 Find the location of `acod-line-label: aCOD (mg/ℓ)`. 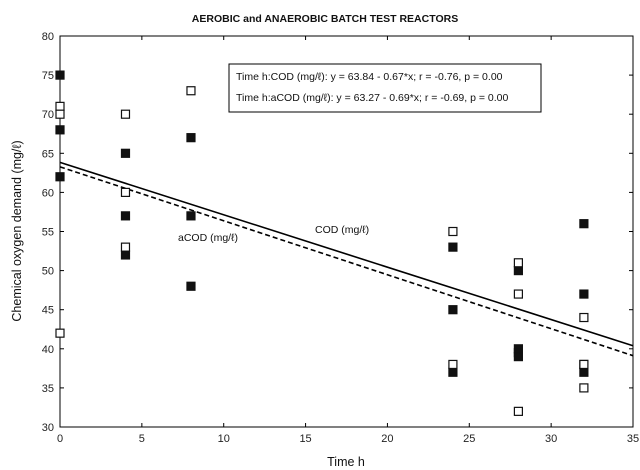

acod-line-label: aCOD (mg/ℓ) is located at coordinates (208, 238).